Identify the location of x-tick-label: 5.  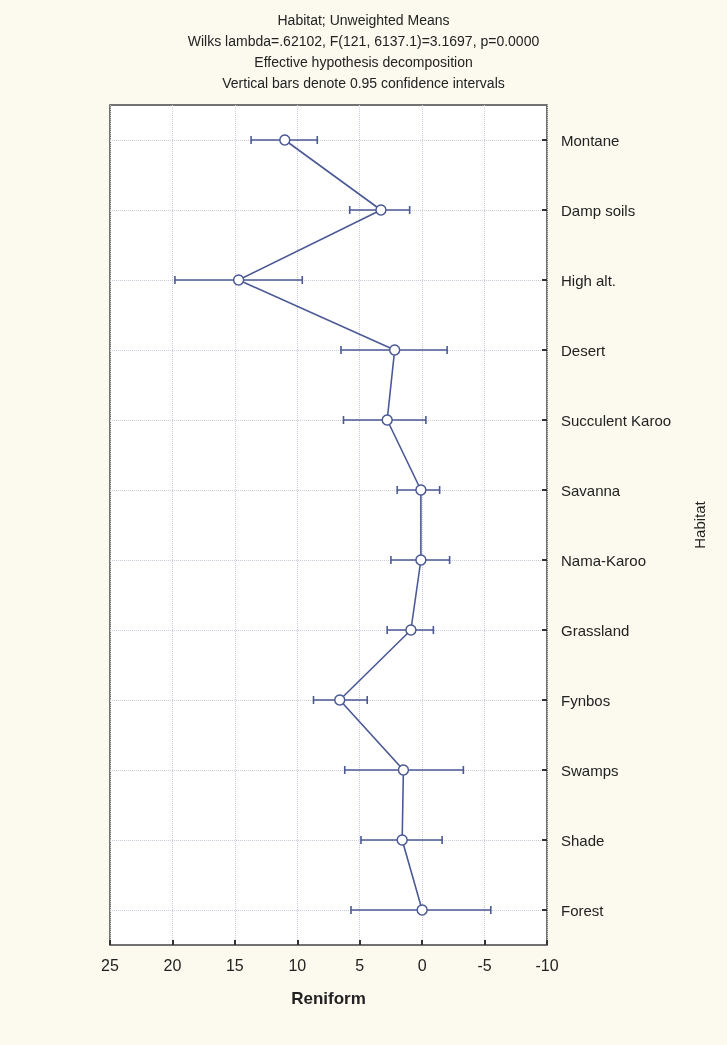
(360, 965).